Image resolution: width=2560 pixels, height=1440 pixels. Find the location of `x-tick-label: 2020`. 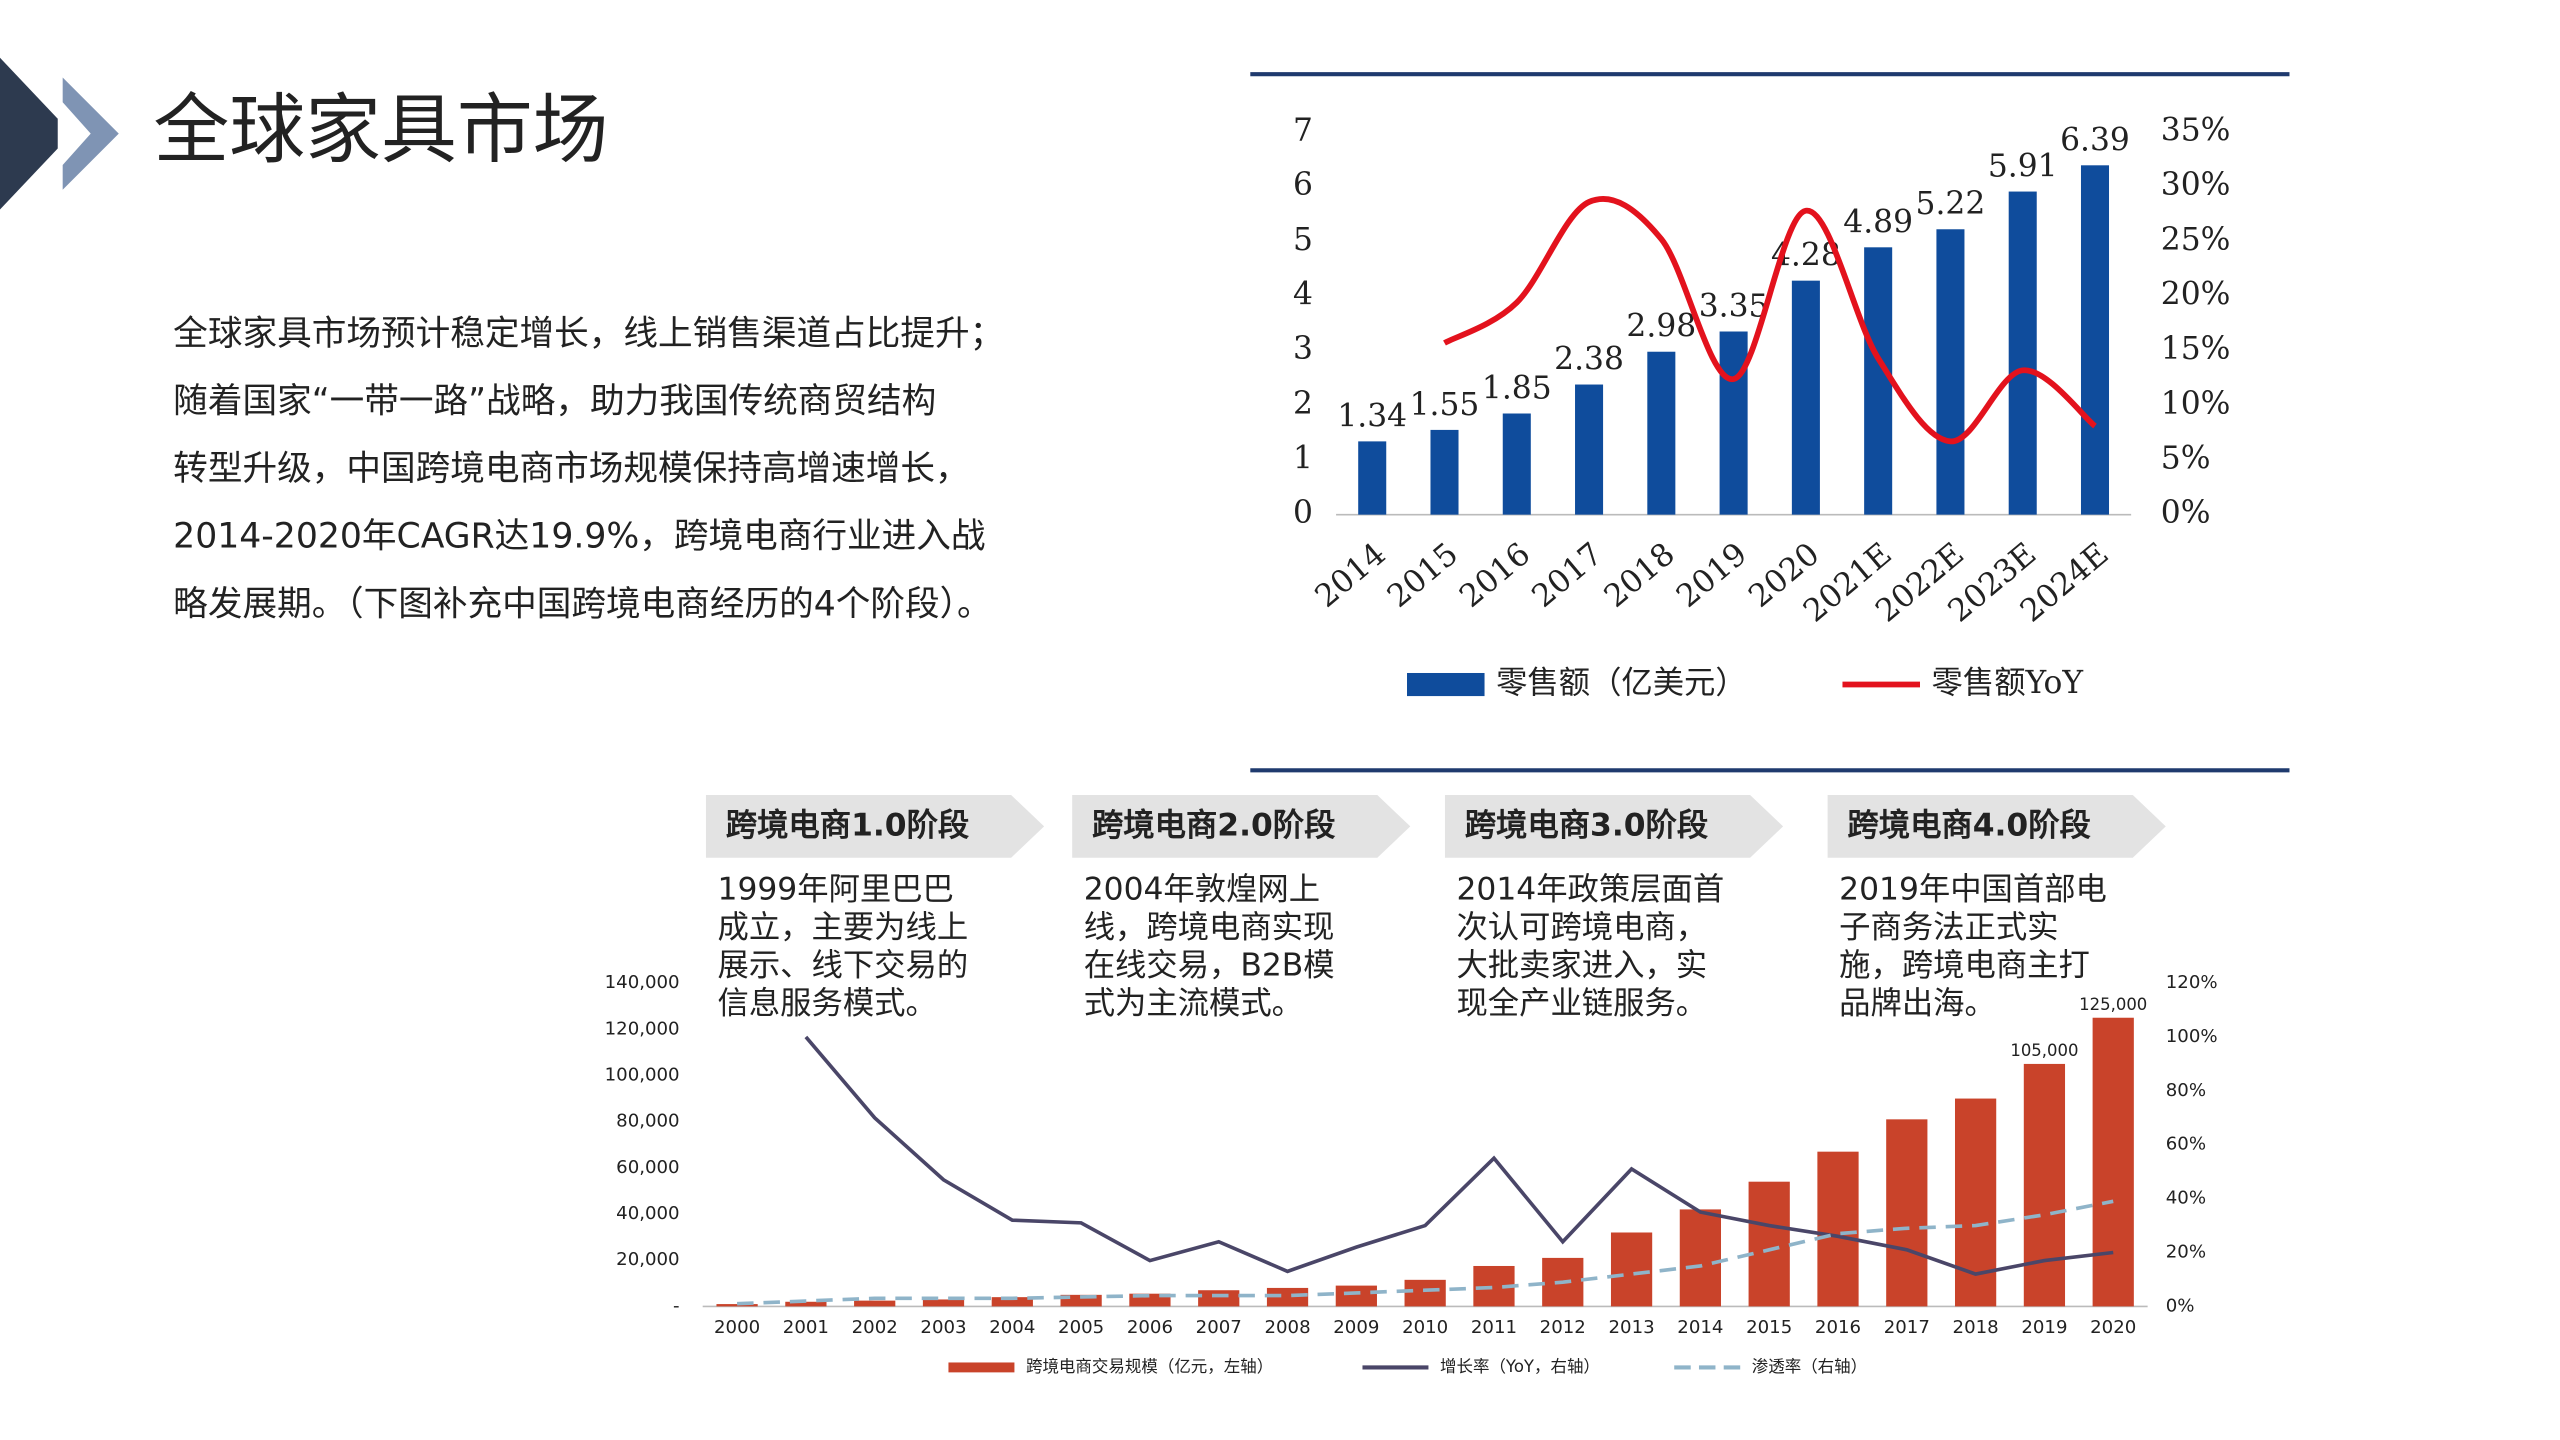

x-tick-label: 2020 is located at coordinates (2113, 1327).